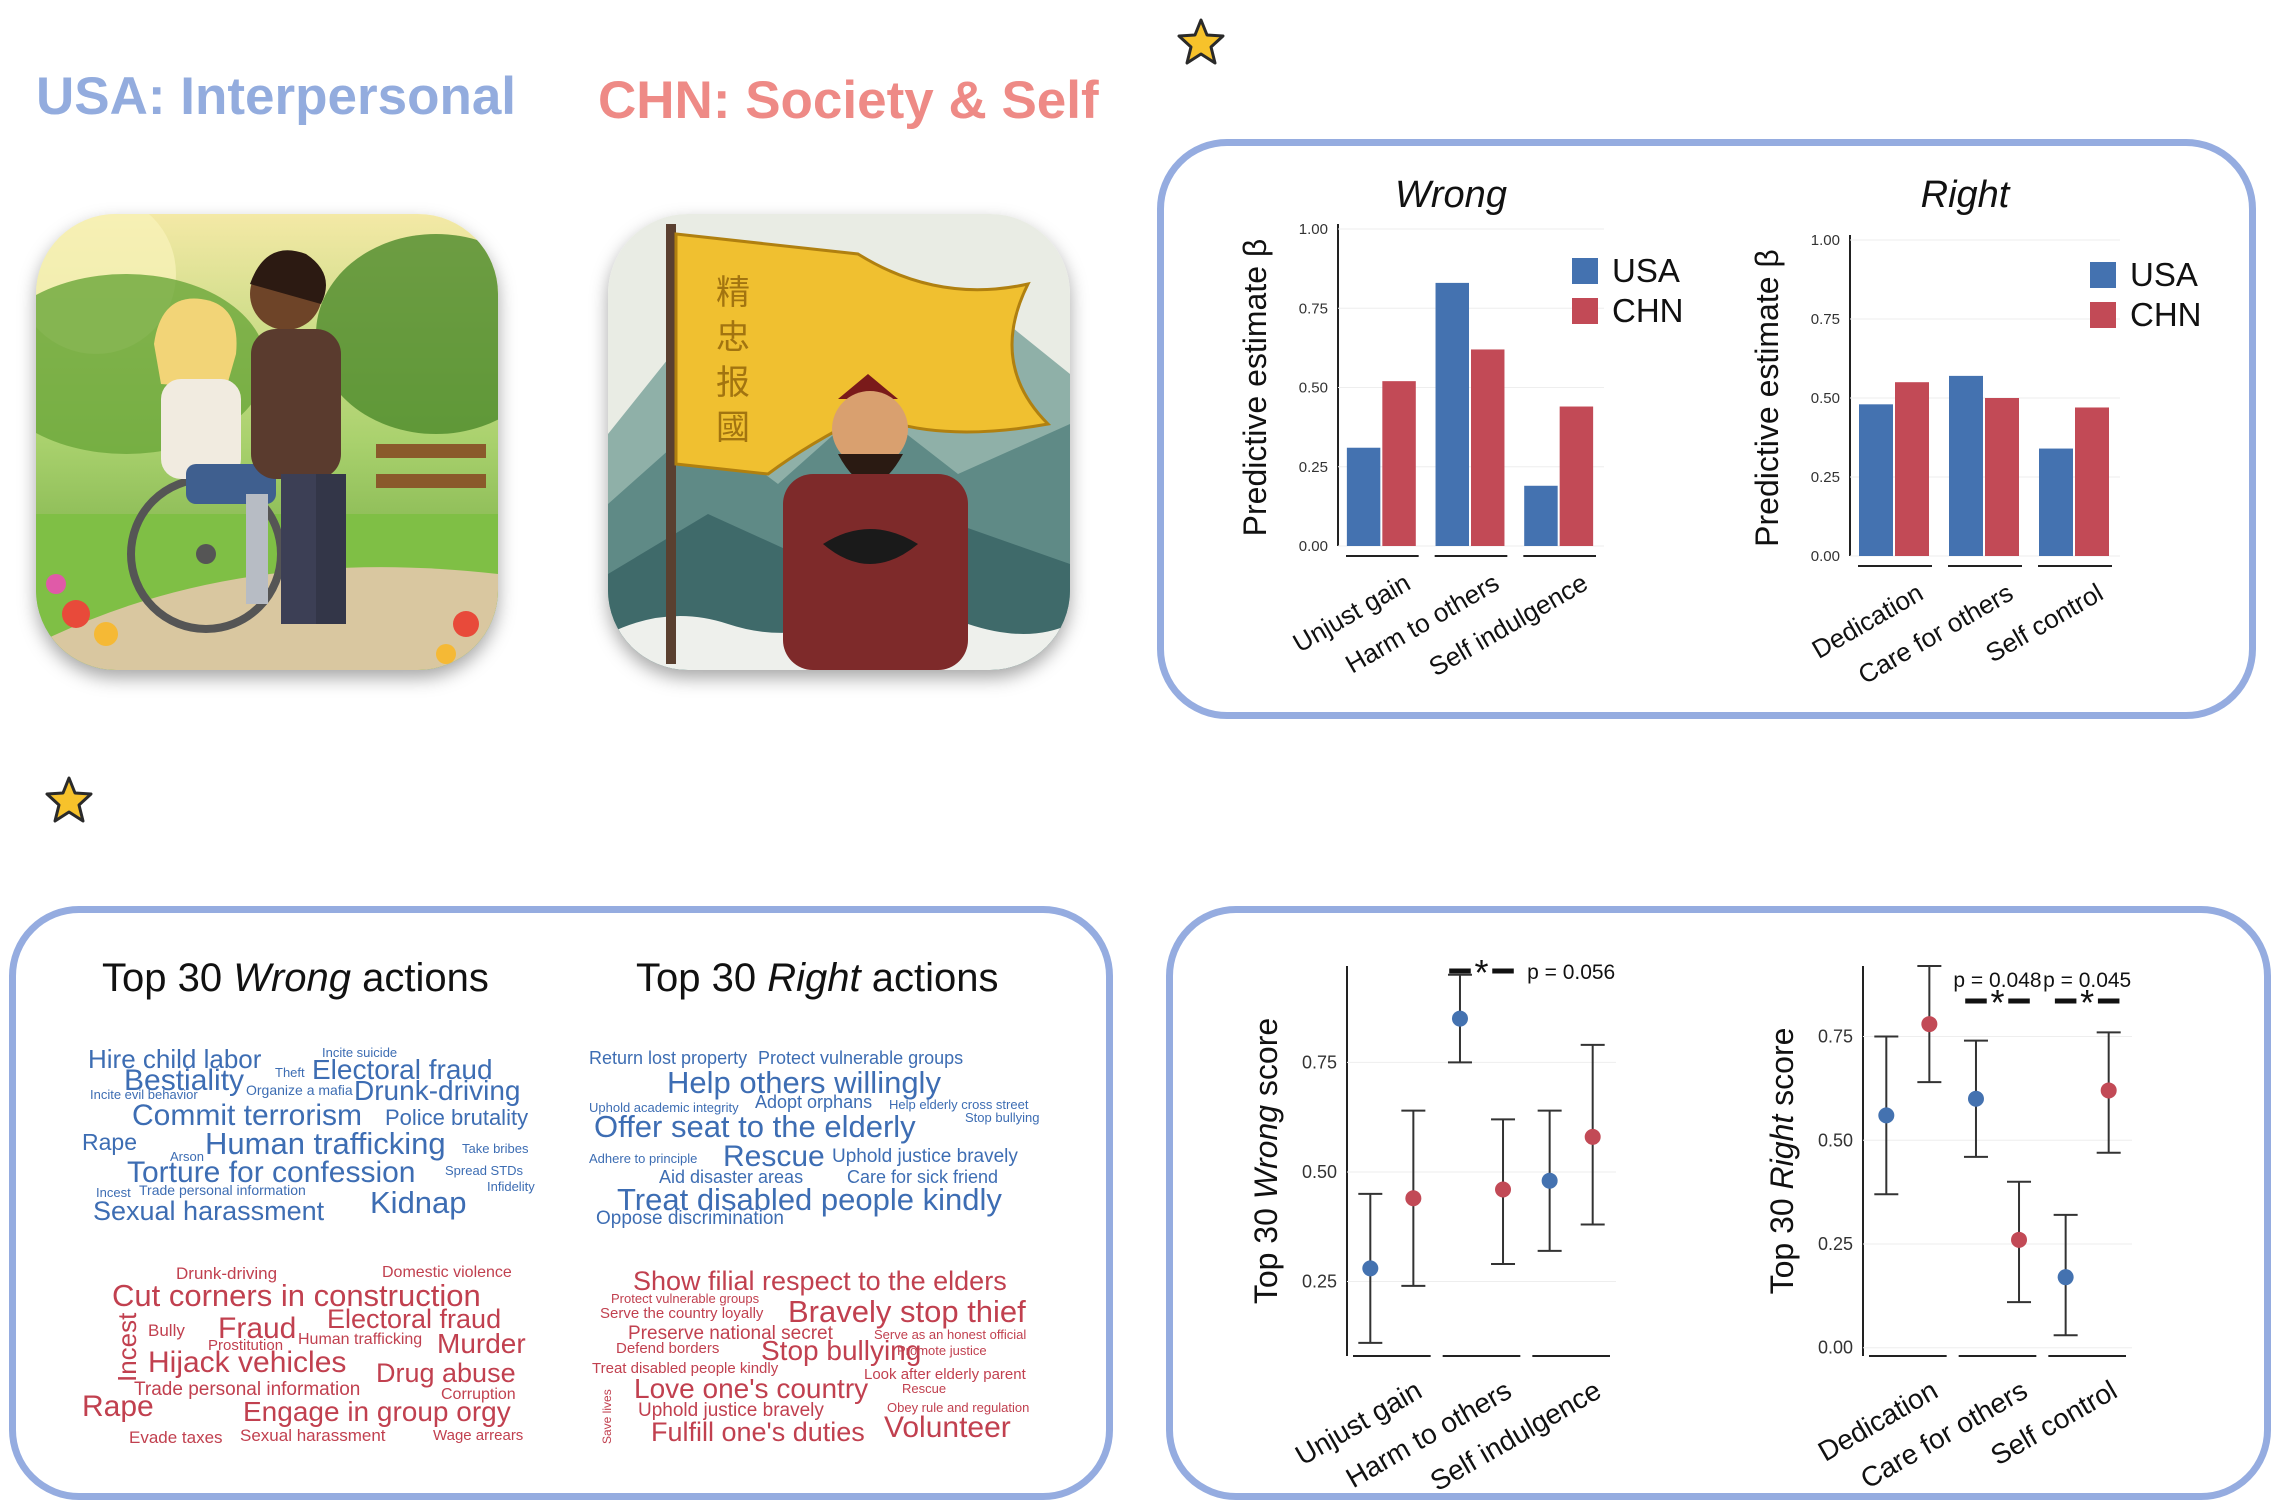  I want to click on word: Adhere to principle, so click(643, 1158).